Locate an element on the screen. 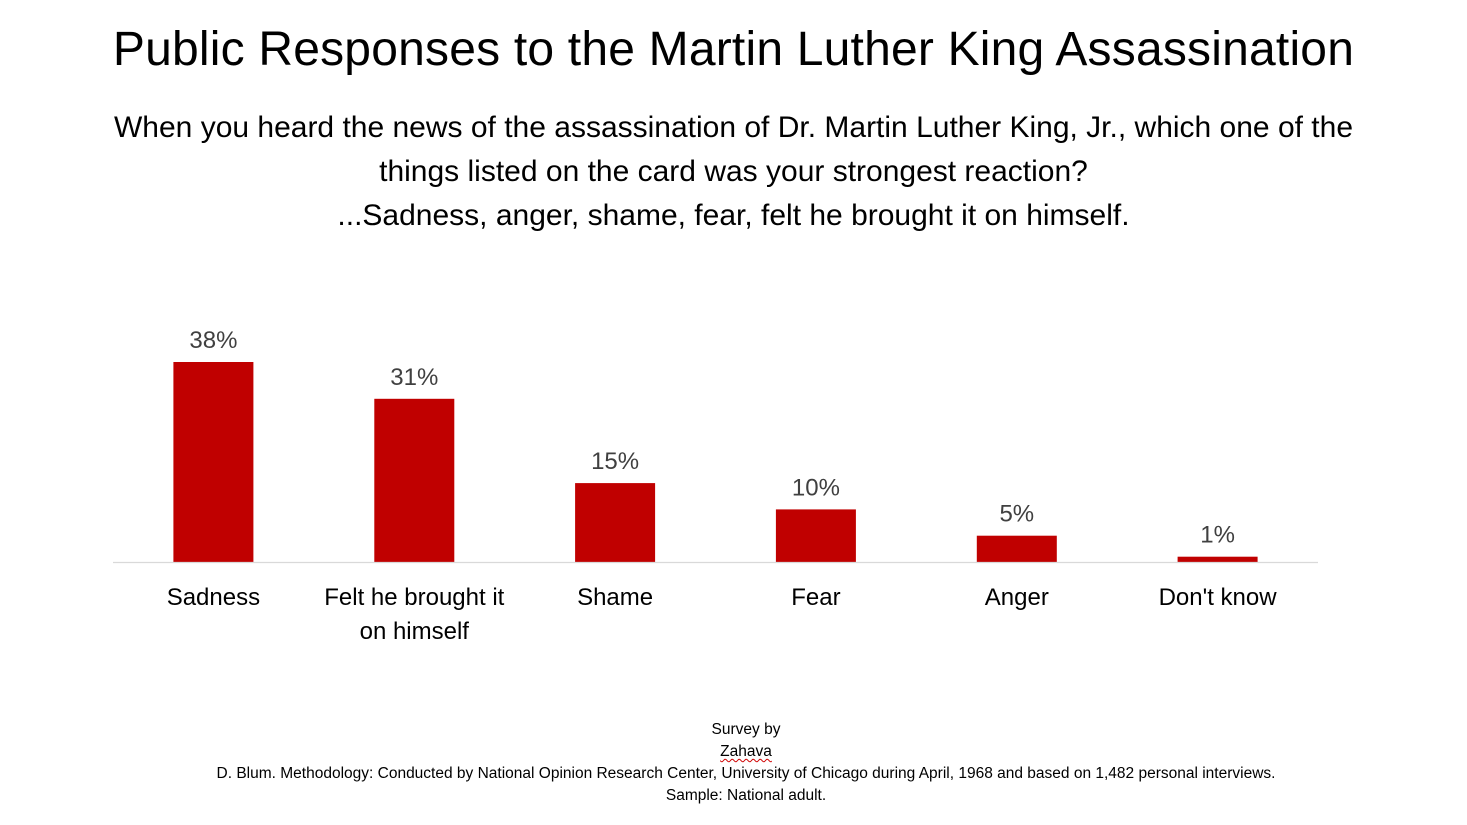  category-label: Don't know is located at coordinates (1218, 597).